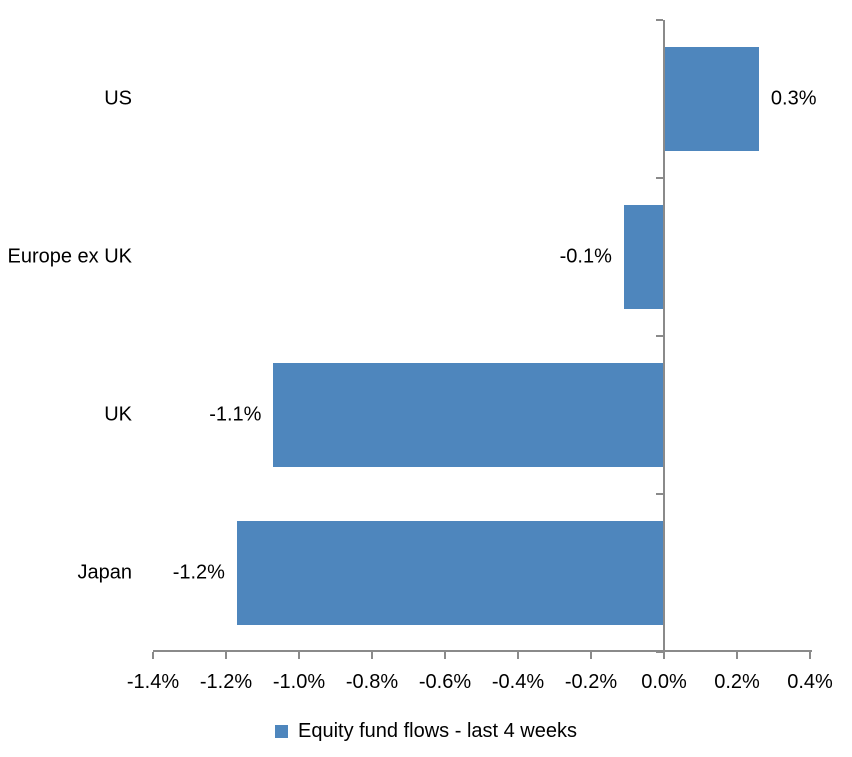 This screenshot has width=852, height=757. I want to click on legend: Equity fund flows - last 4 weeks, so click(426, 731).